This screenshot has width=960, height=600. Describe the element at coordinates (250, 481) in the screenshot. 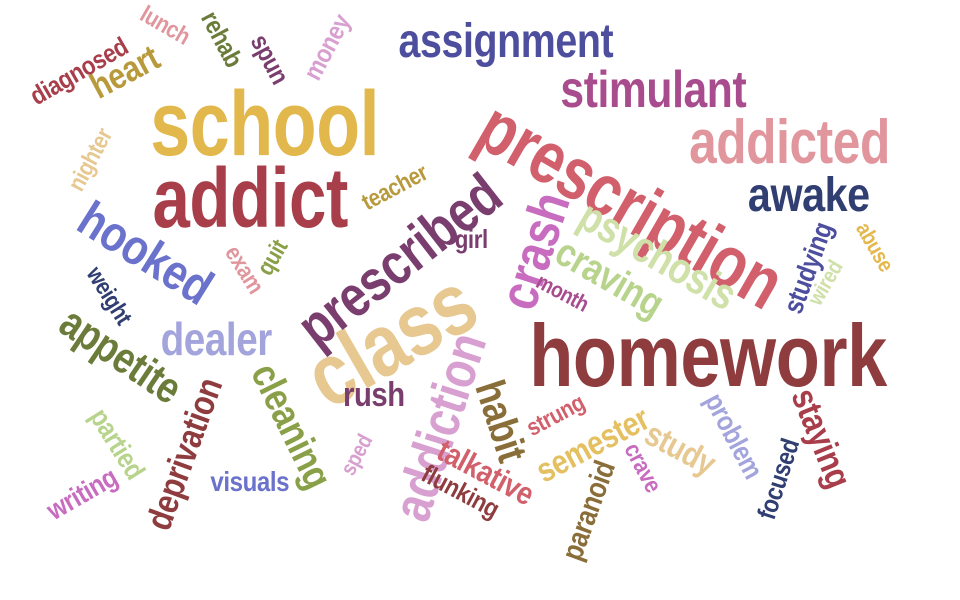

I see `word-visuals: visuals` at that location.